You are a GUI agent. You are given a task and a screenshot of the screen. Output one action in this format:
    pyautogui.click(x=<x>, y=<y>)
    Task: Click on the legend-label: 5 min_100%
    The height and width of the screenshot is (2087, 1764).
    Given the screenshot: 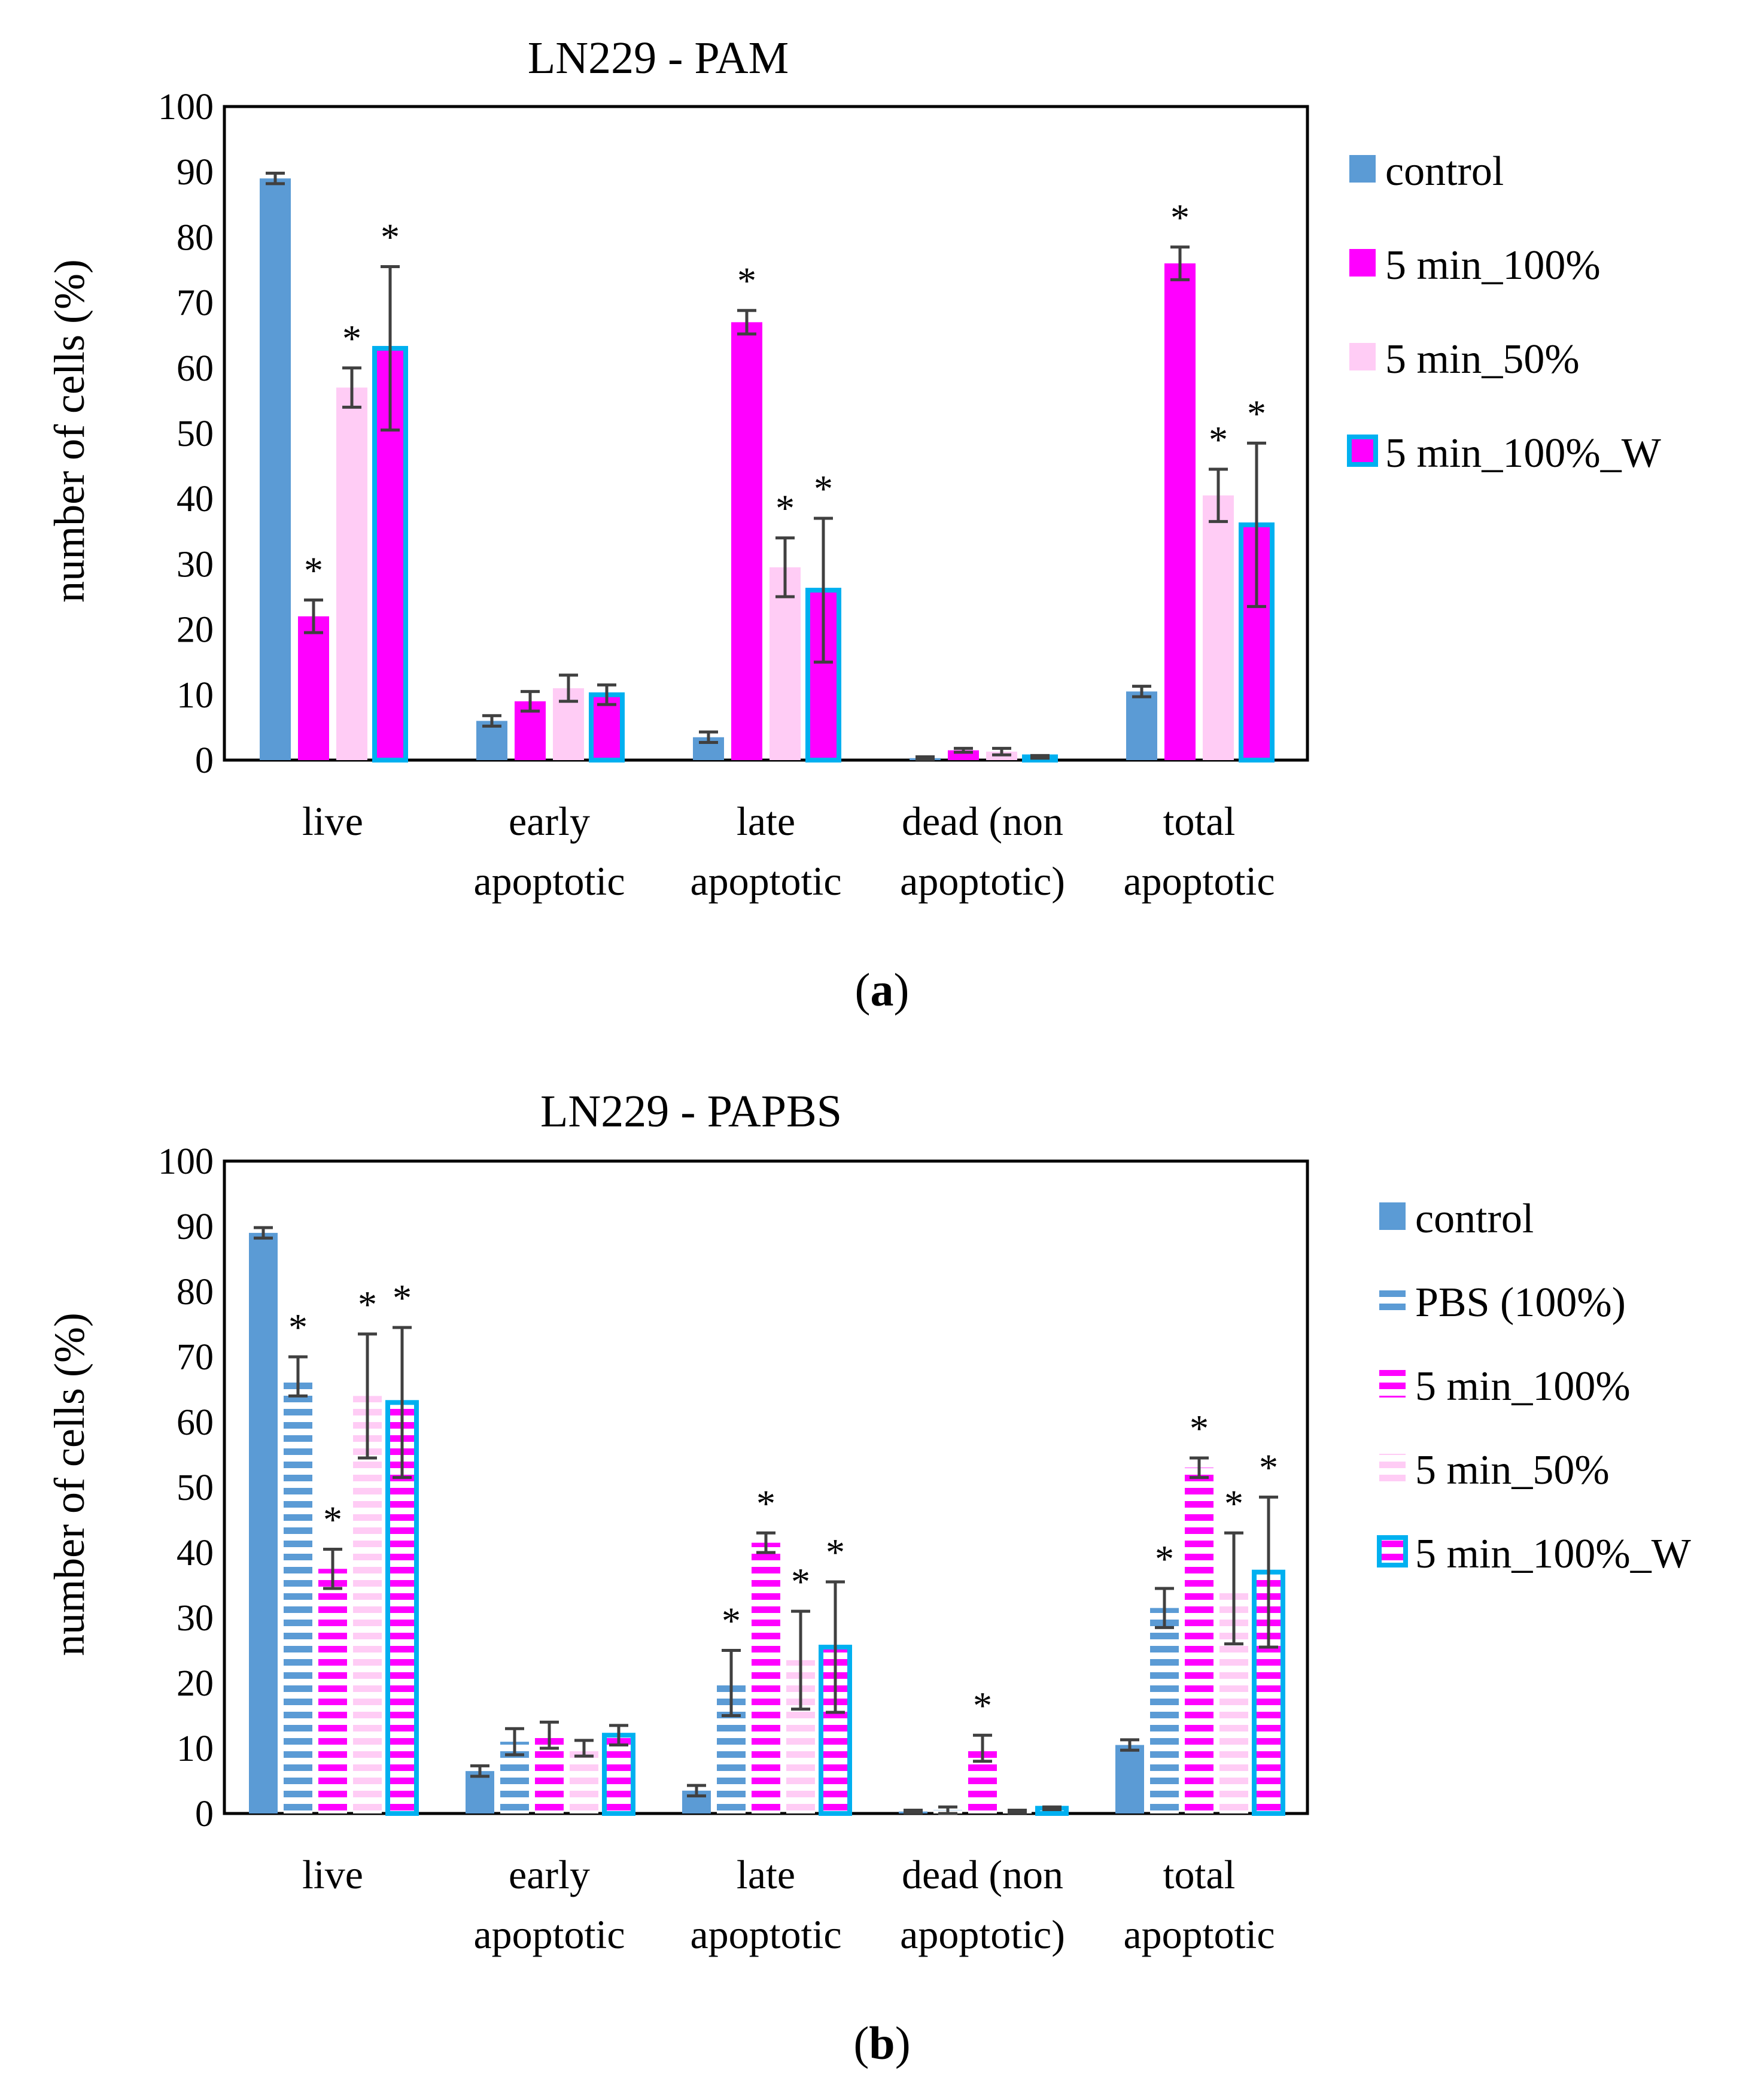 What is the action you would take?
    pyautogui.click(x=1523, y=1386)
    